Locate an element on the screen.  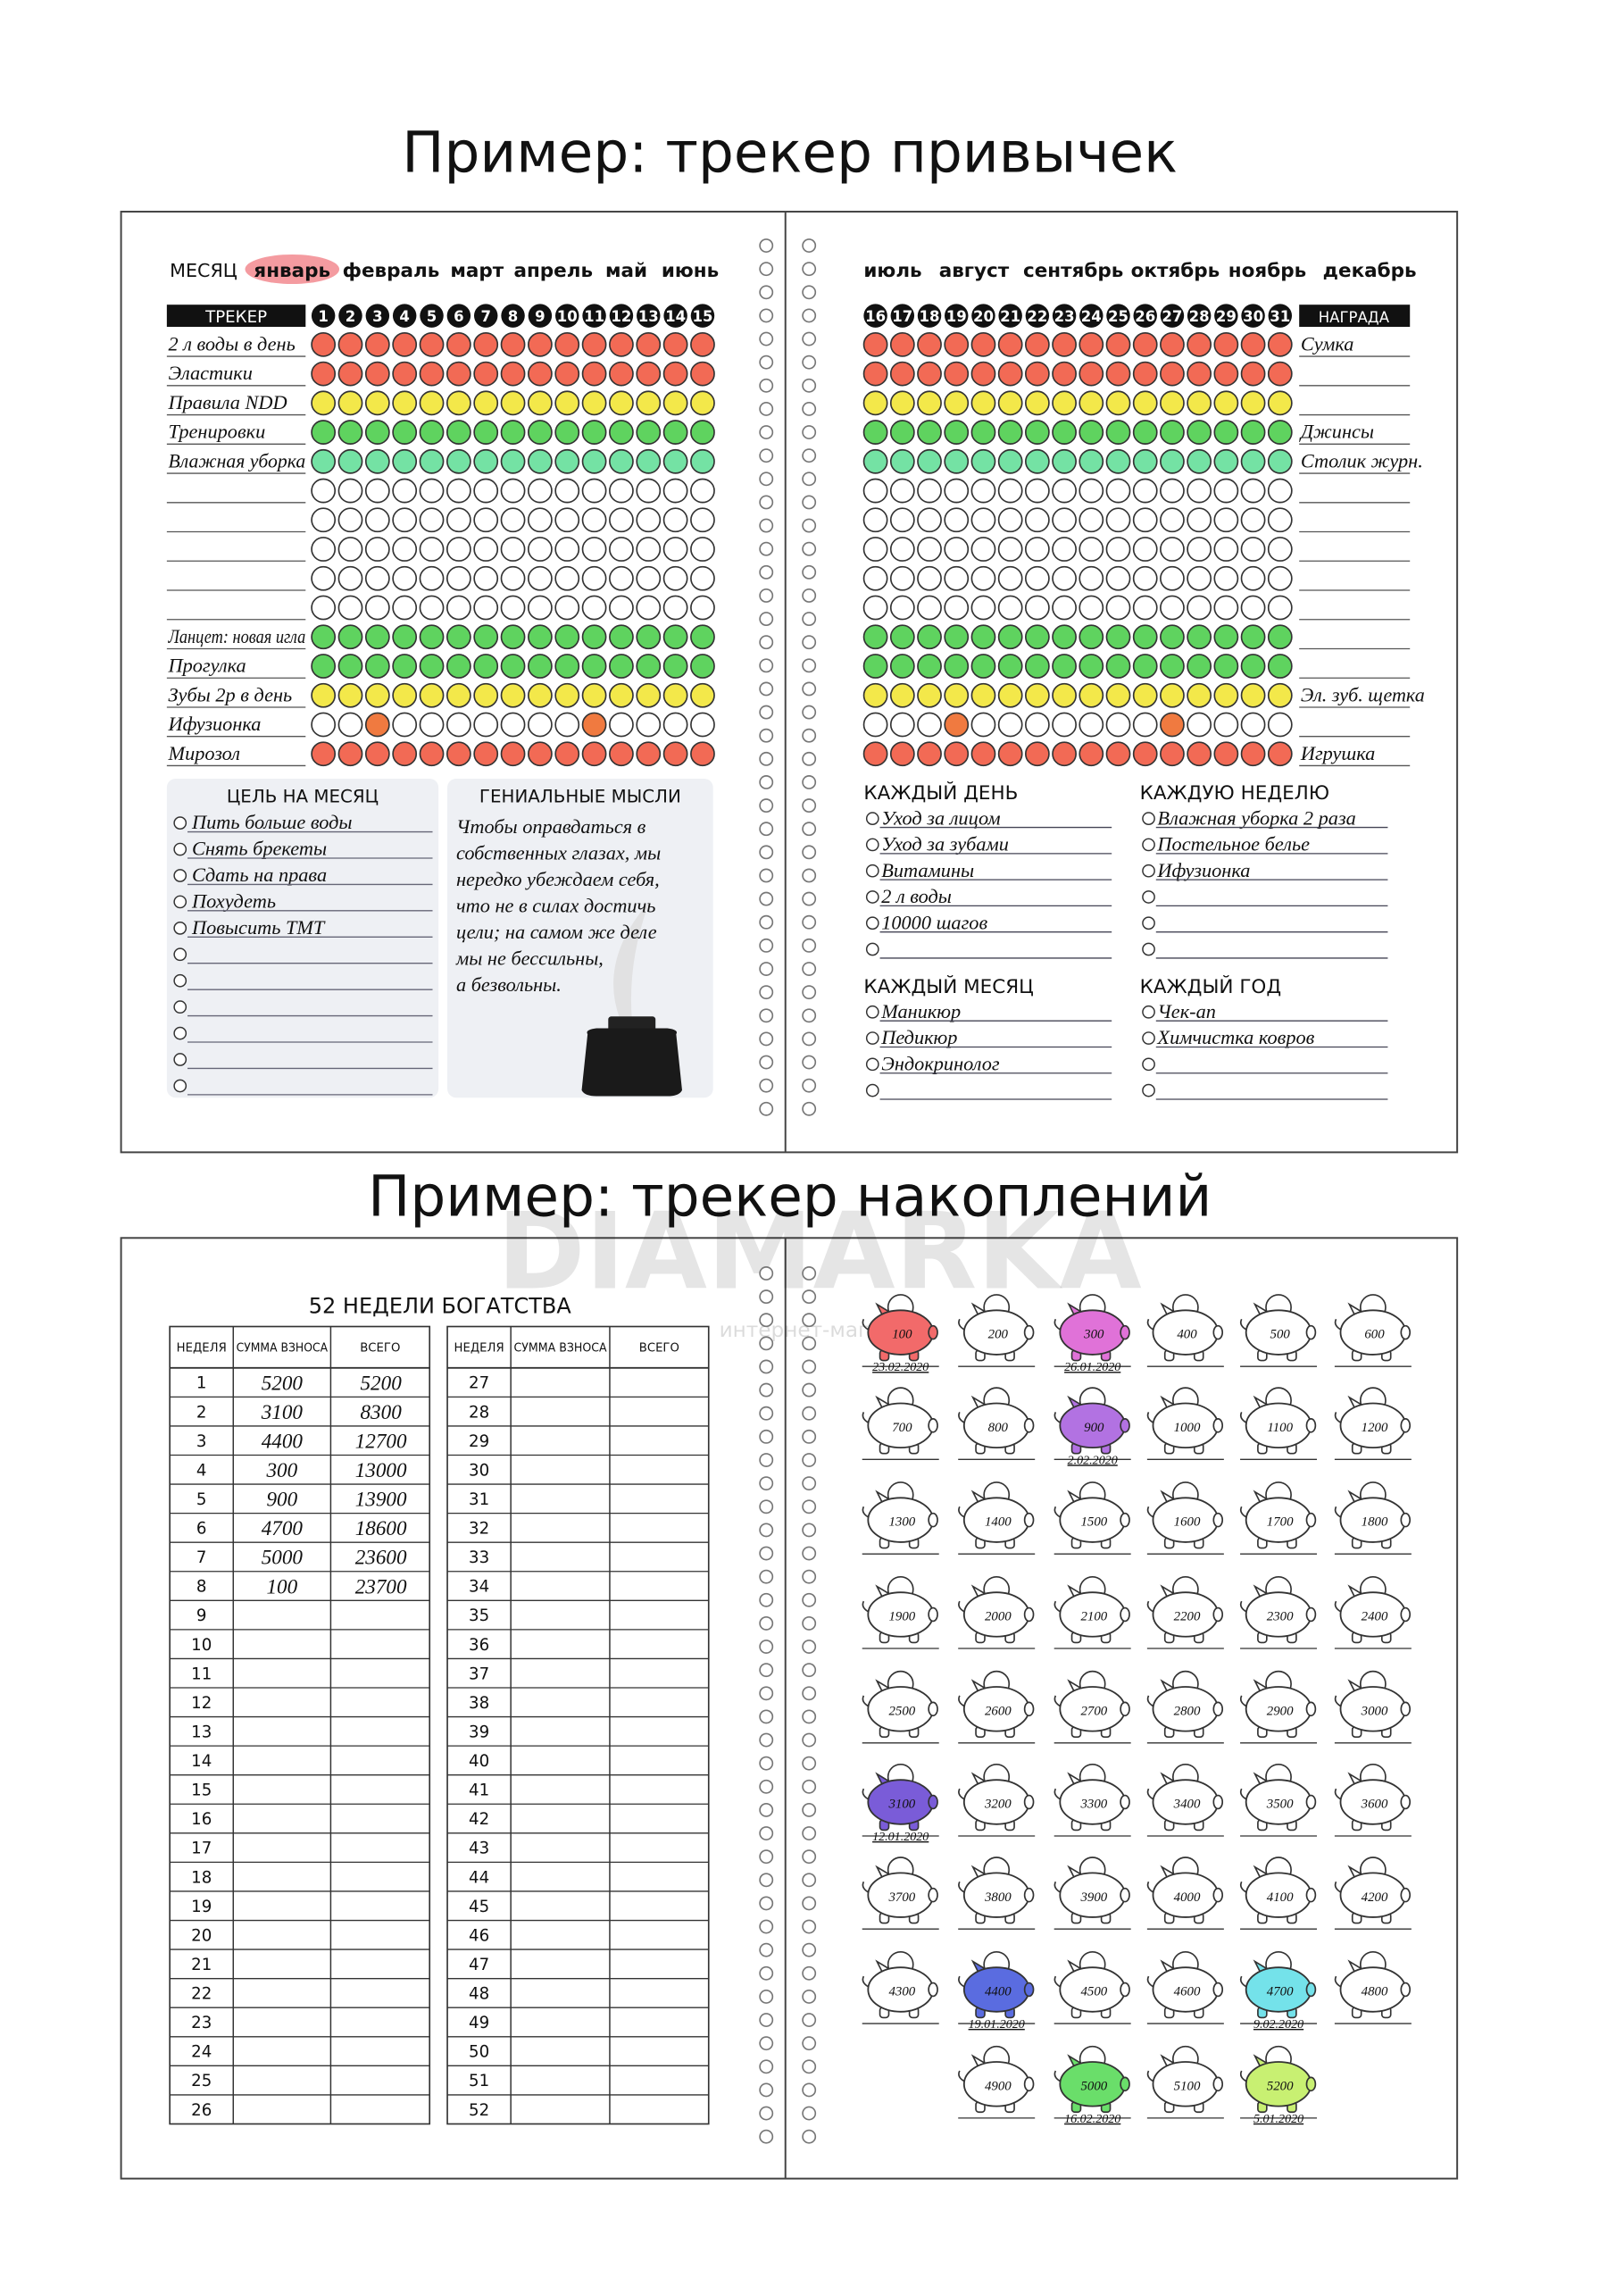
day-number: 20 is located at coordinates (983, 316).